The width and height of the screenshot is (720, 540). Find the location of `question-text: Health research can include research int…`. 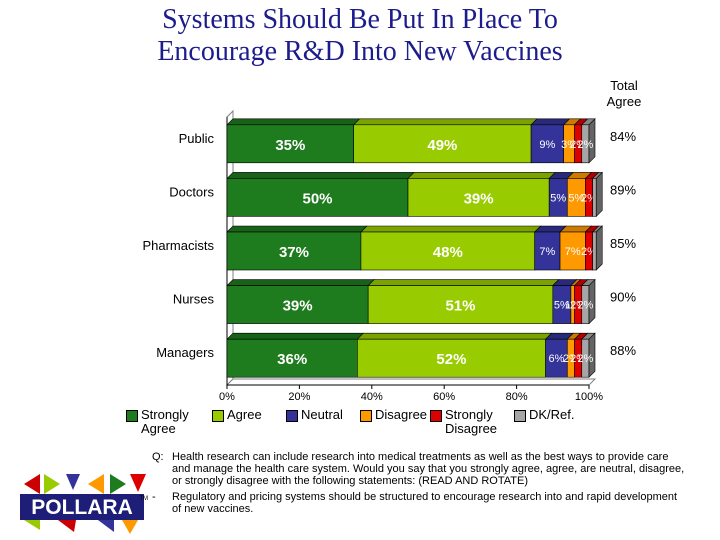

question-text: Health research can include research int… is located at coordinates (428, 469).